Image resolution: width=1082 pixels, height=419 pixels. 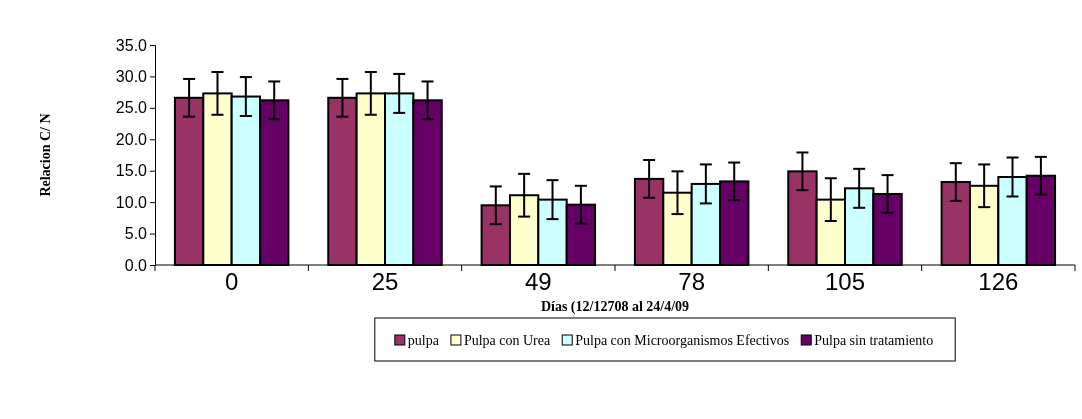 What do you see at coordinates (131, 45) in the screenshot?
I see `y-tick-label: 35.0` at bounding box center [131, 45].